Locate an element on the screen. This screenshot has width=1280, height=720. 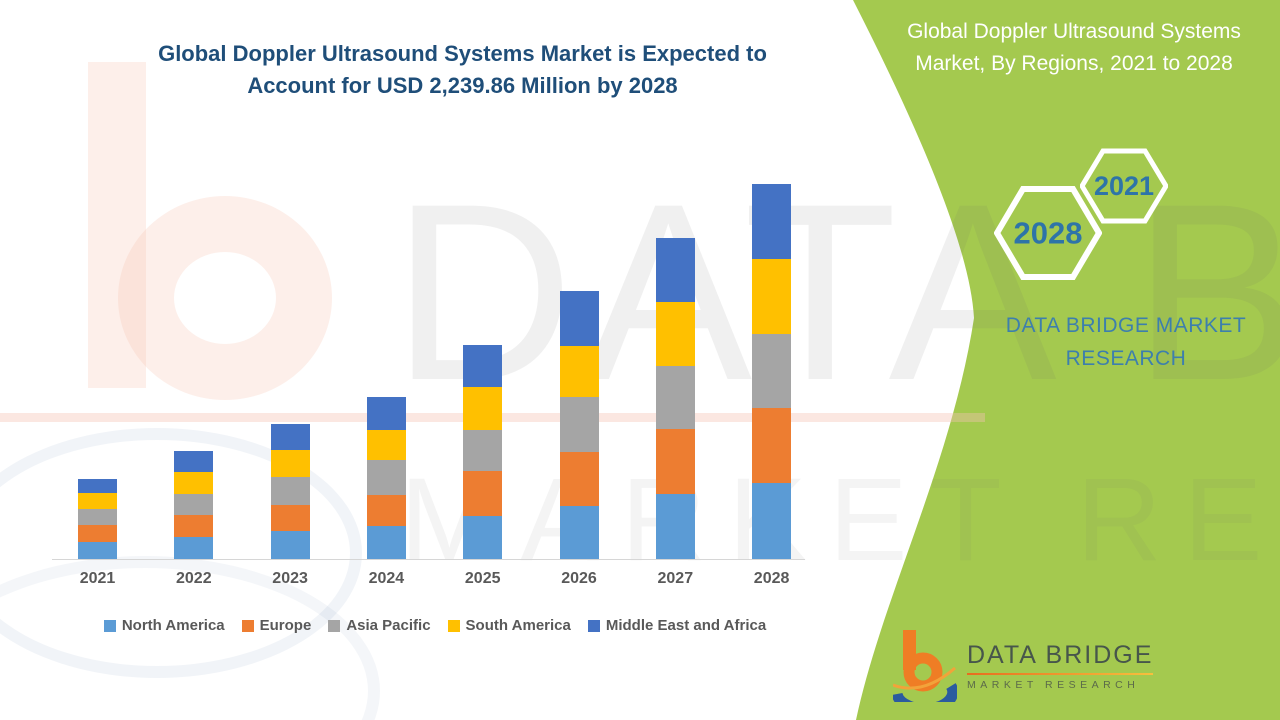
bar-2024 is located at coordinates (386, 477).